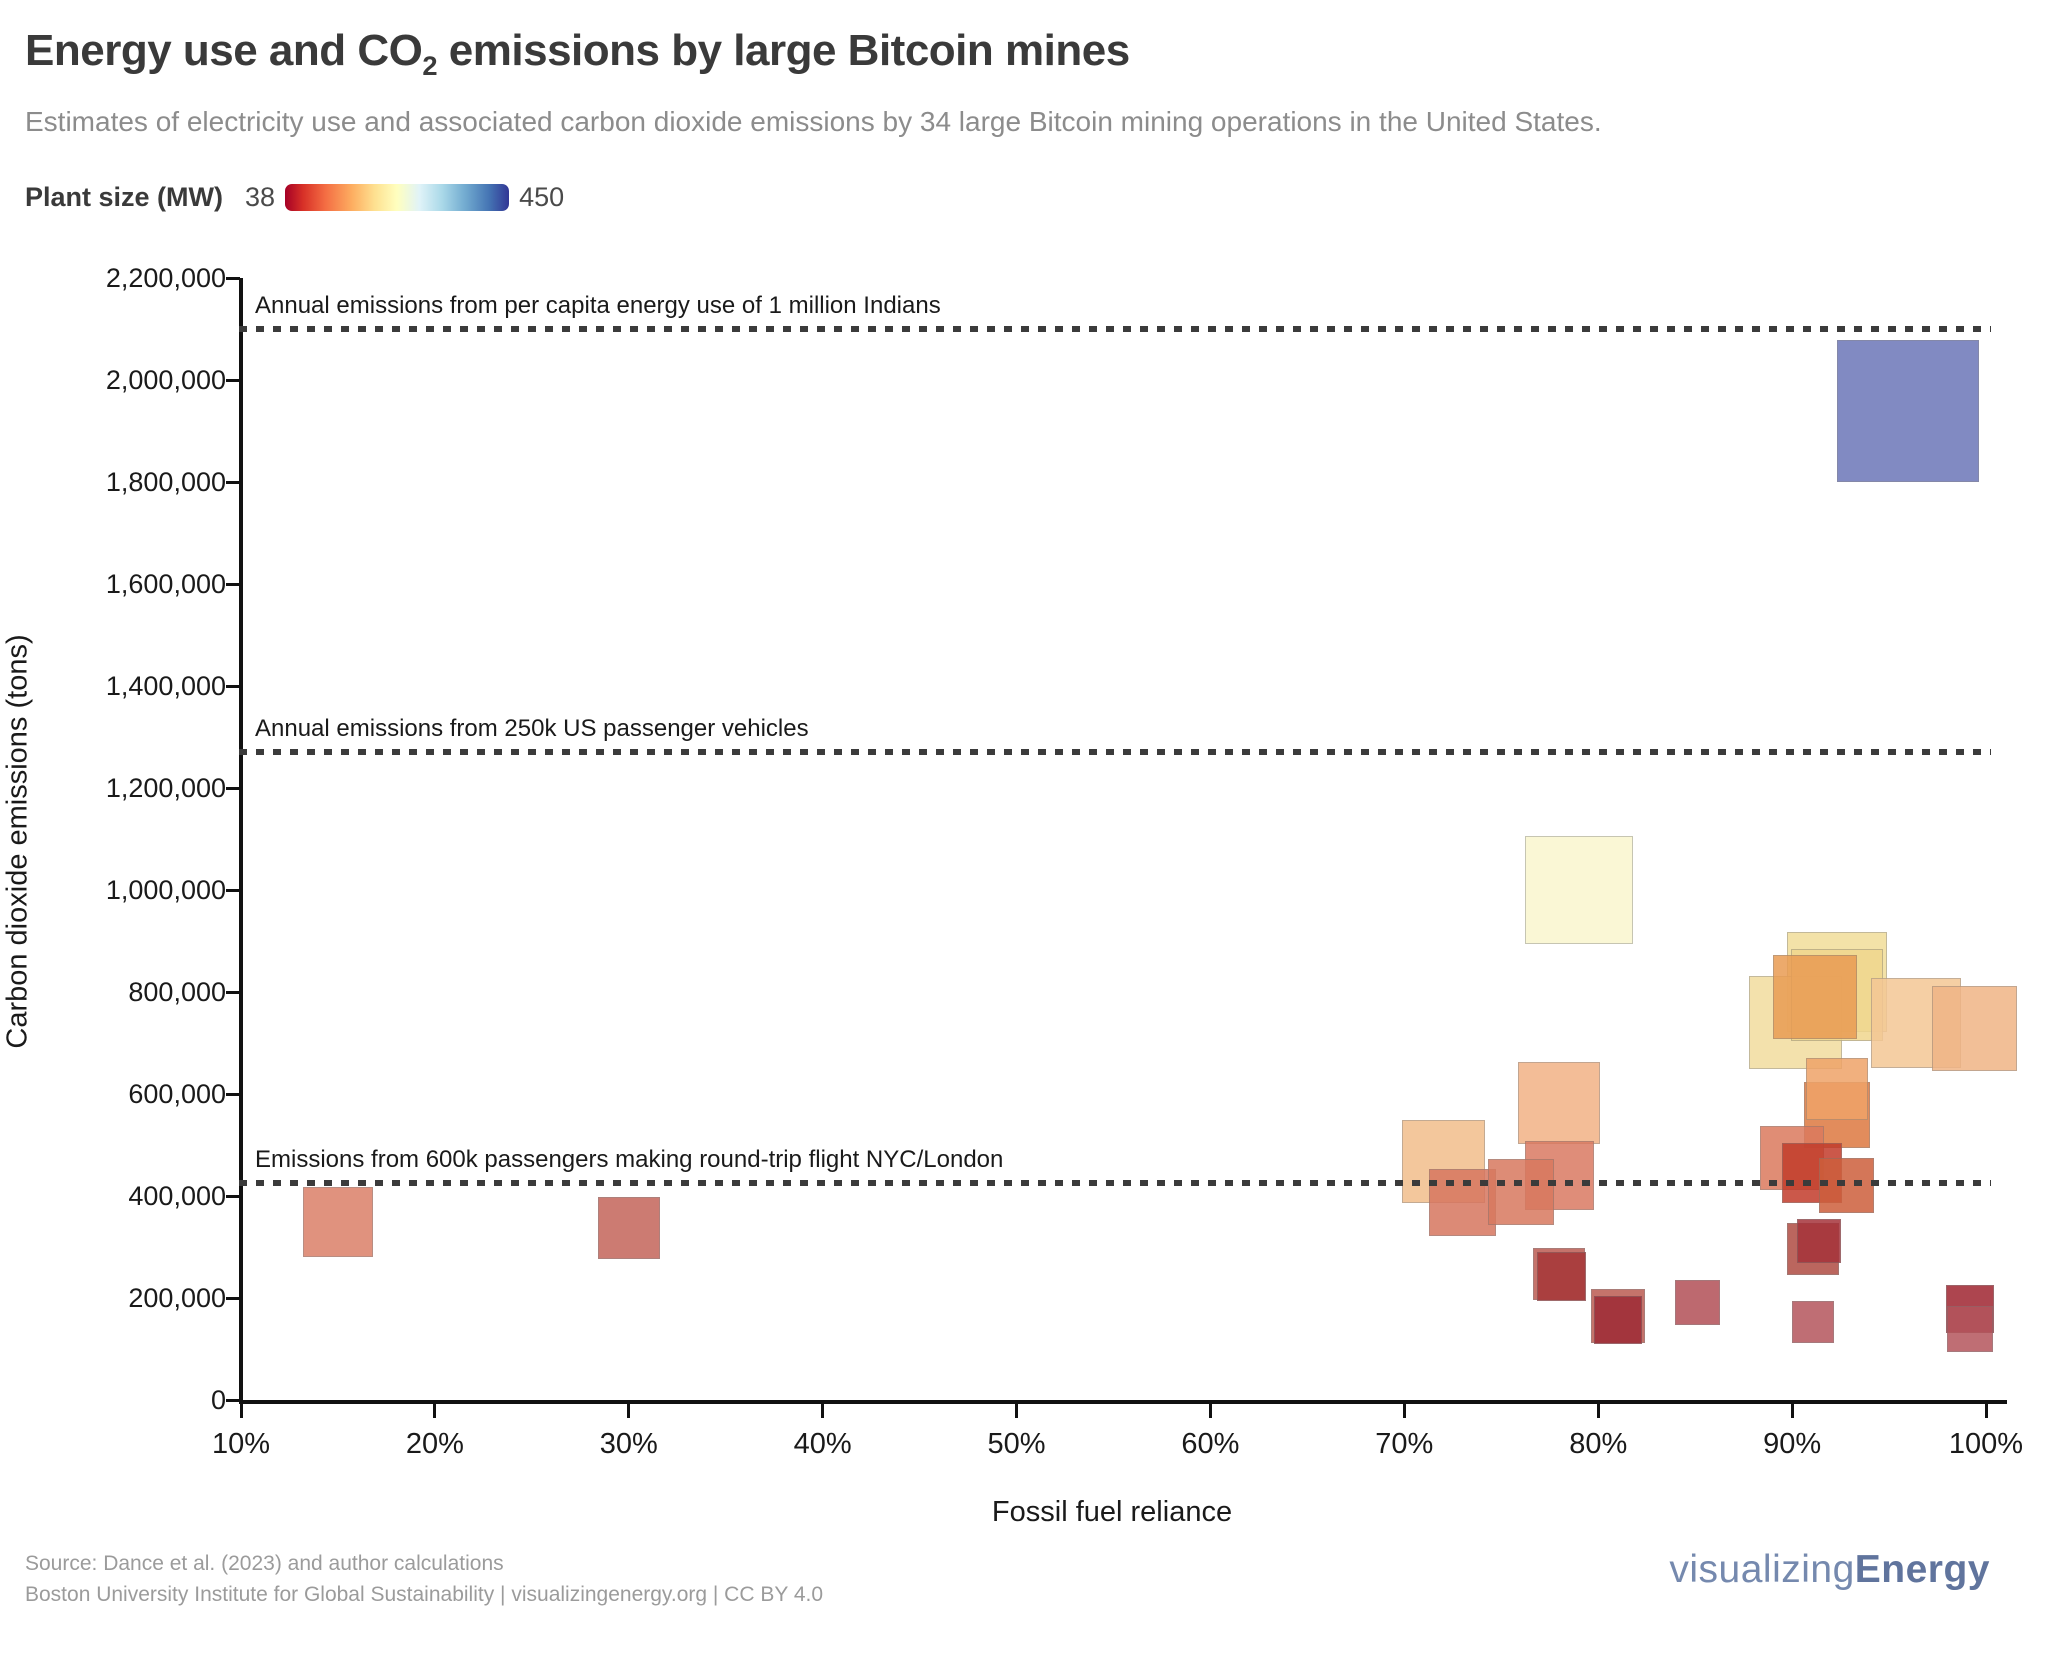 The height and width of the screenshot is (1654, 2048). Describe the element at coordinates (1922, 1569) in the screenshot. I see `logo-suffix: Energy` at that location.